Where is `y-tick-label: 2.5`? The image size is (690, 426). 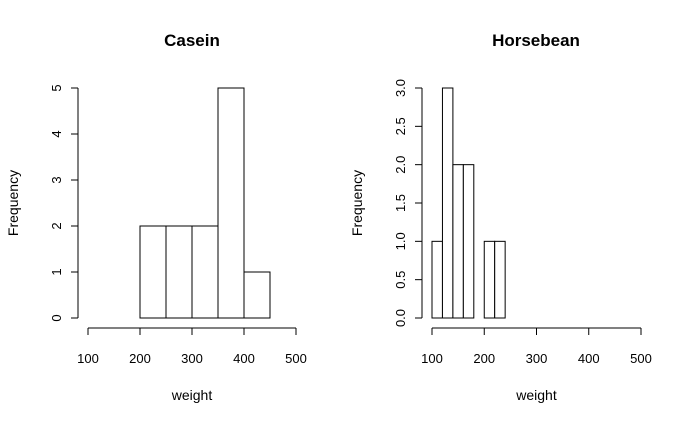
y-tick-label: 2.5 is located at coordinates (400, 126).